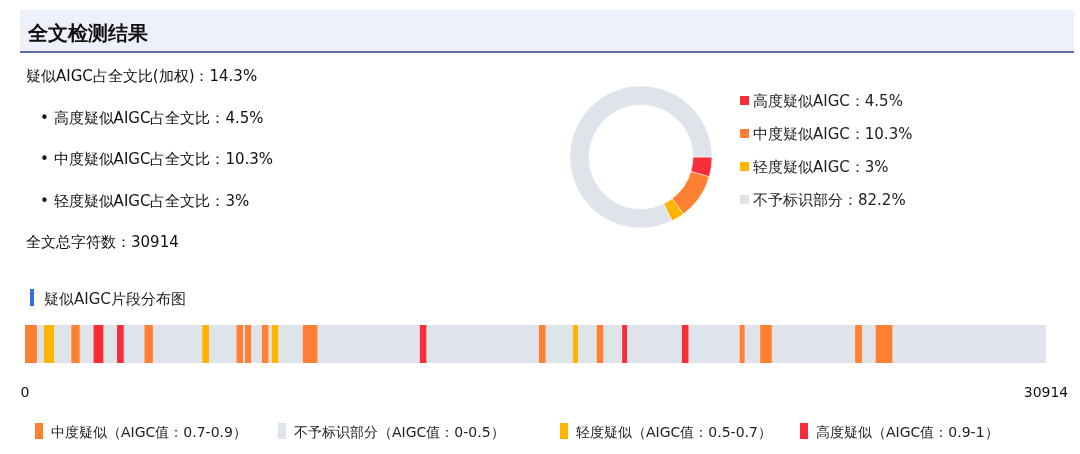 The width and height of the screenshot is (1080, 454). What do you see at coordinates (115, 299) in the screenshot?
I see `chart-title: 疑似AIGC片段分布图` at bounding box center [115, 299].